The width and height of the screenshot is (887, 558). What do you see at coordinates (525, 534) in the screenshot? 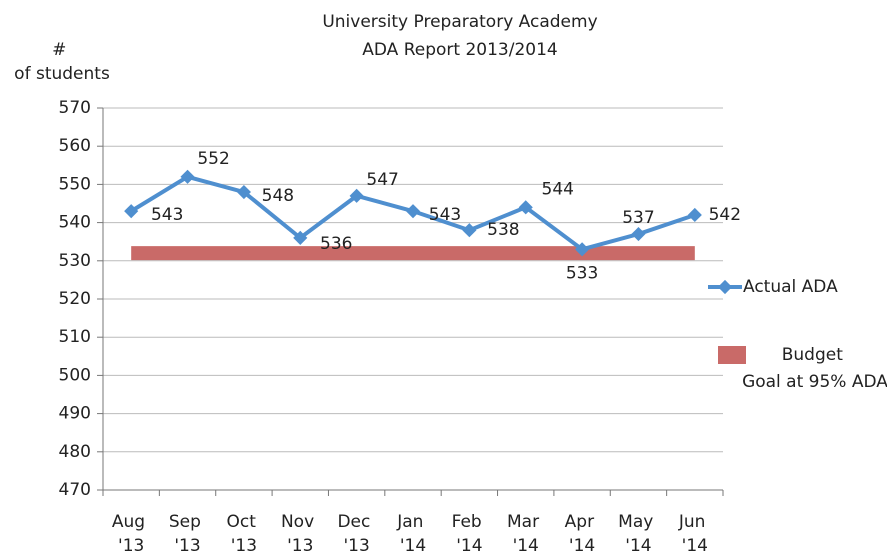
I see `x-tick-label: Mar '14` at bounding box center [525, 534].